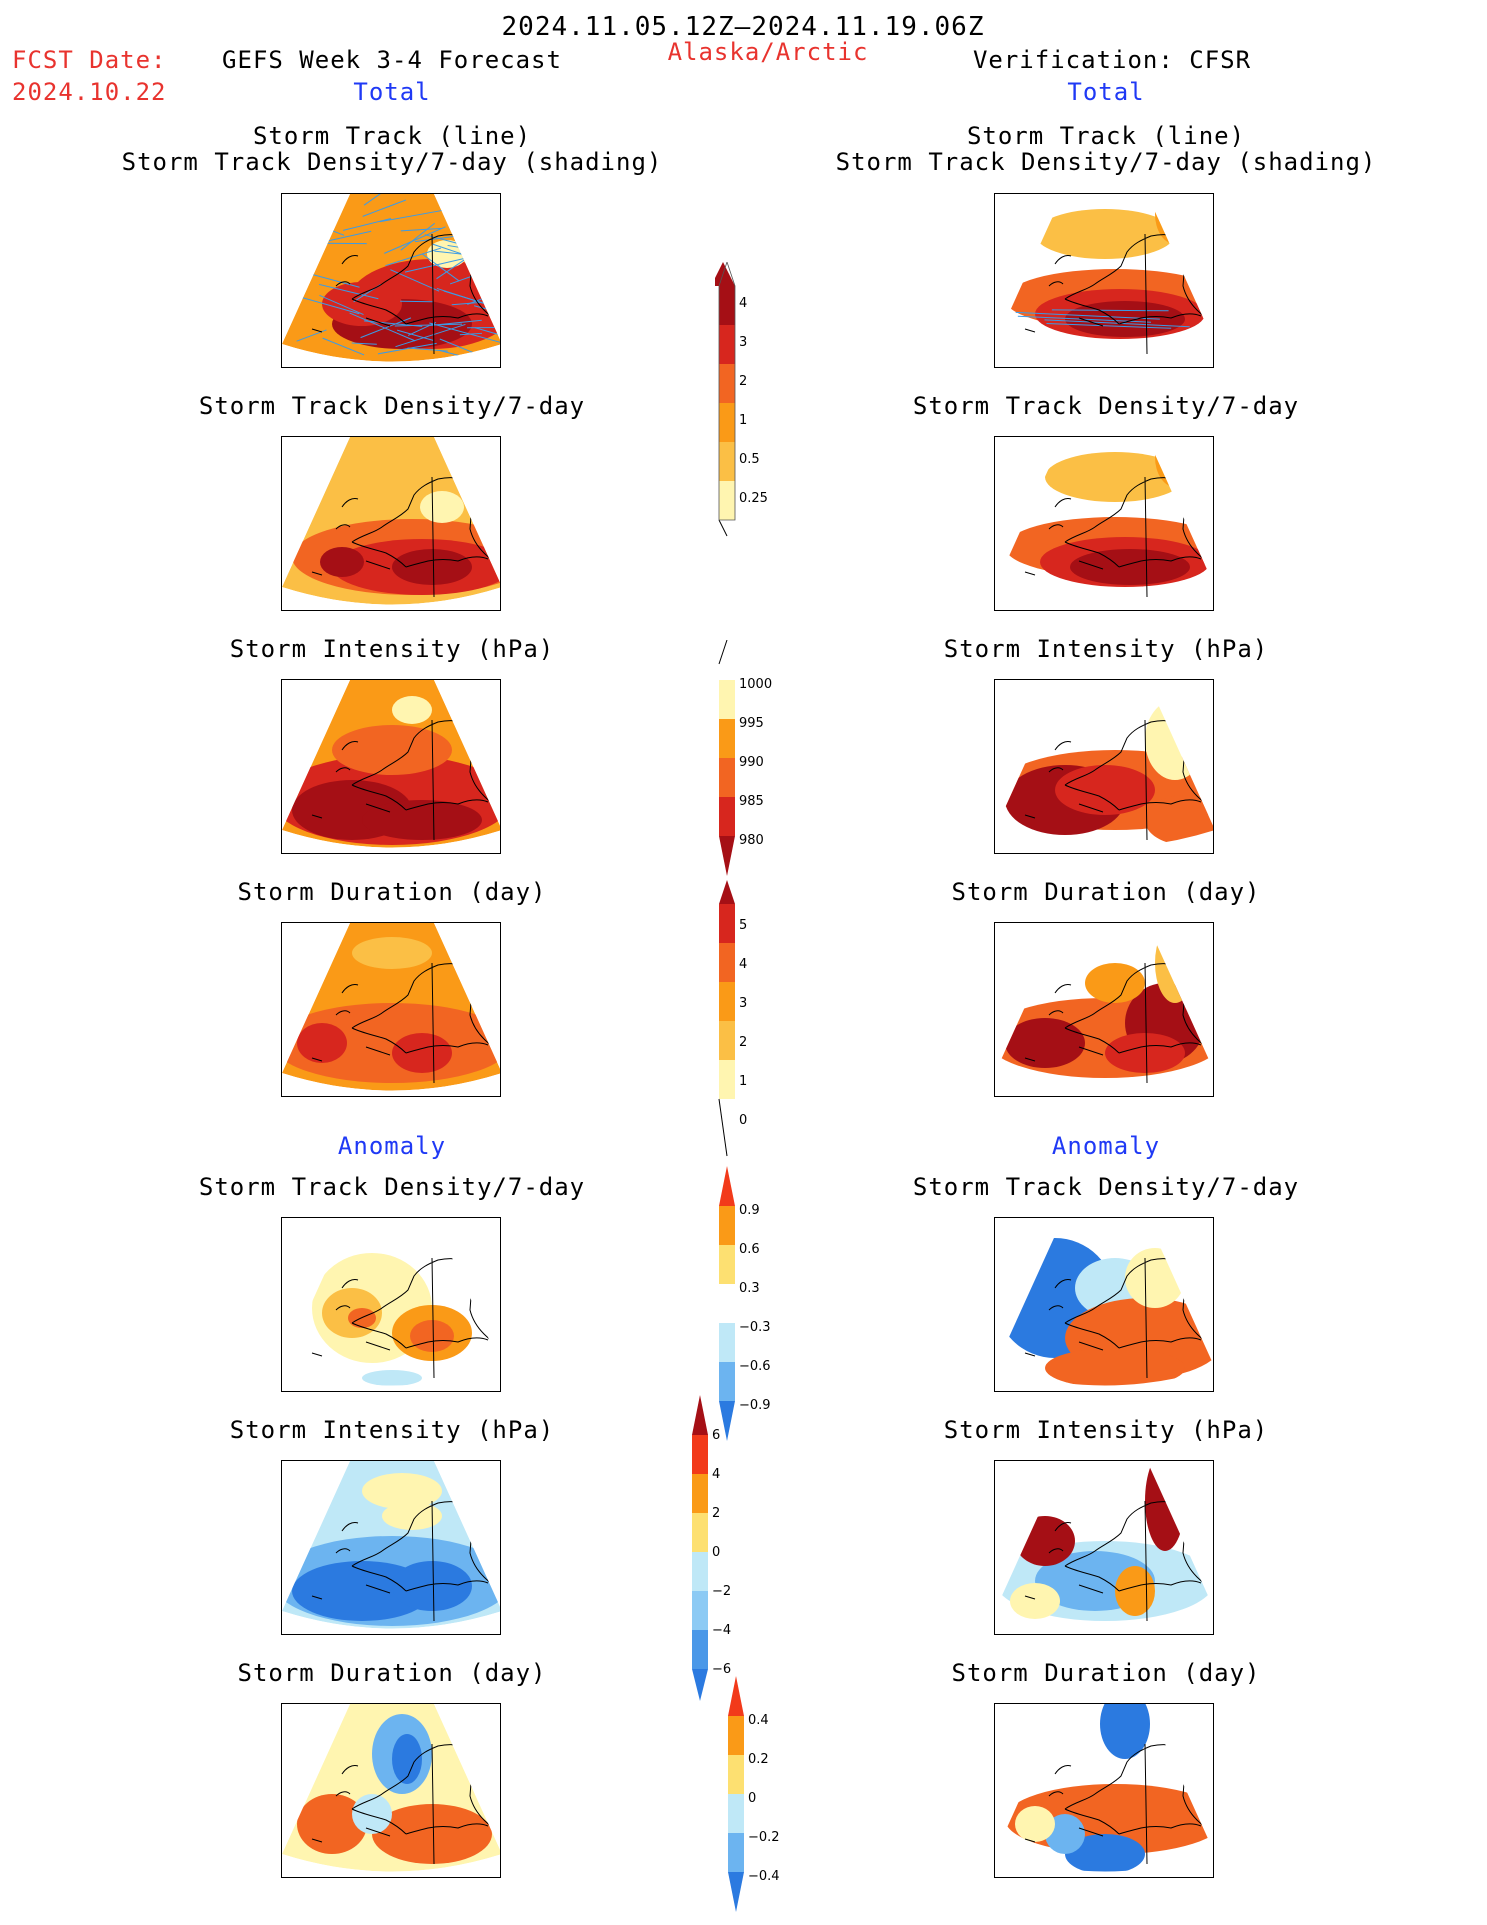  I want to click on colorbar-duration-anomaly: 0.4 0.2 0 −0.2 −0.4, so click(754, 1794).